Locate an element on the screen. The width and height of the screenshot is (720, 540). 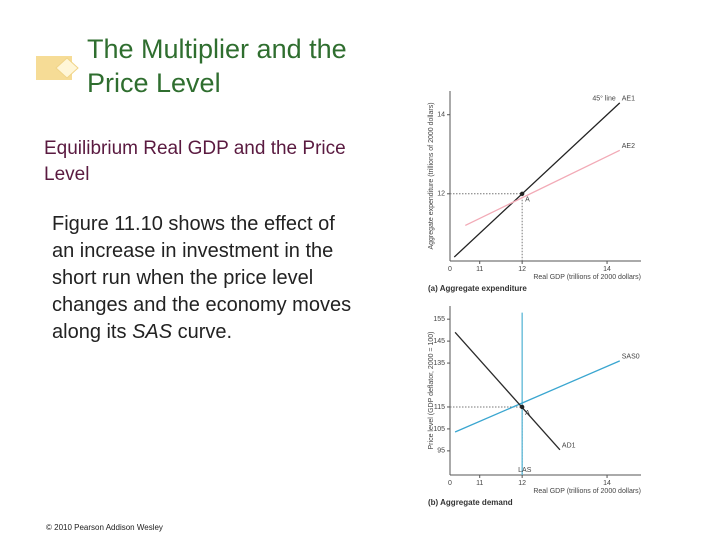
series-label: AD1 is located at coordinates (569, 446).